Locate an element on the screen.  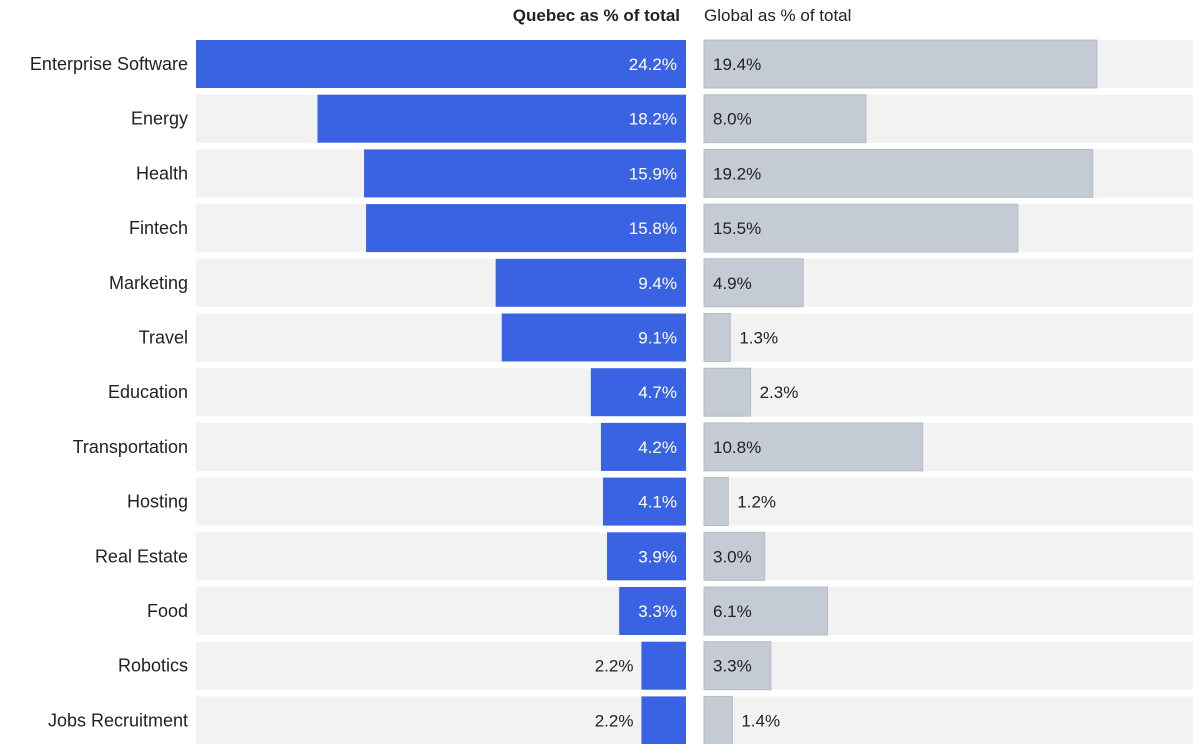
category-label: Robotics is located at coordinates (153, 666).